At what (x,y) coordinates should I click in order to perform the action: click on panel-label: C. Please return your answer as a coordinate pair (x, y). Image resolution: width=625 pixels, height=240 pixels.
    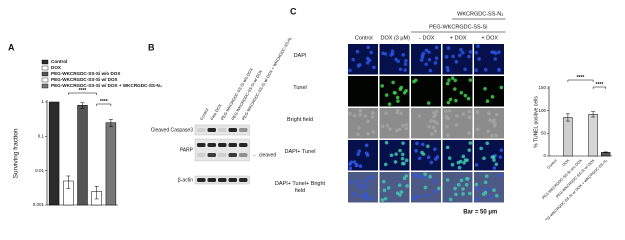
    Looking at the image, I should click on (293, 11).